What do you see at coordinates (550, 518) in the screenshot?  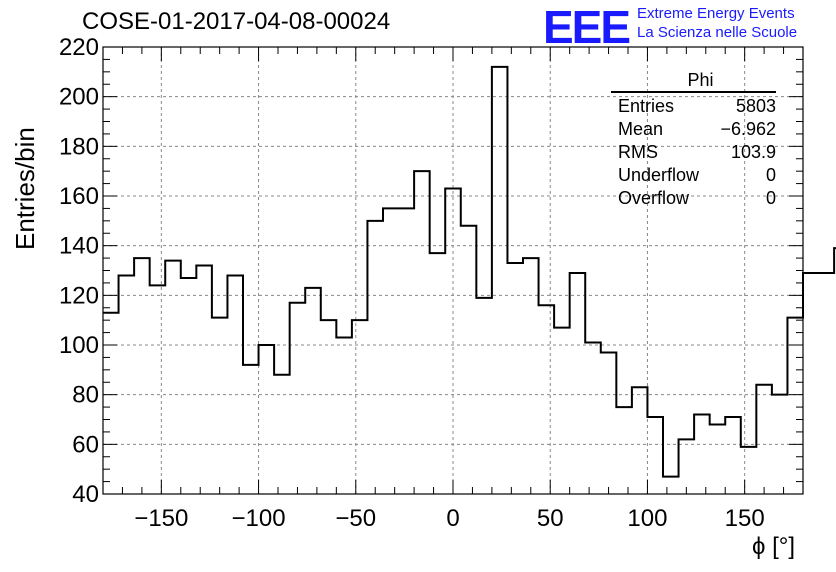 I see `x-tick-label: 50` at bounding box center [550, 518].